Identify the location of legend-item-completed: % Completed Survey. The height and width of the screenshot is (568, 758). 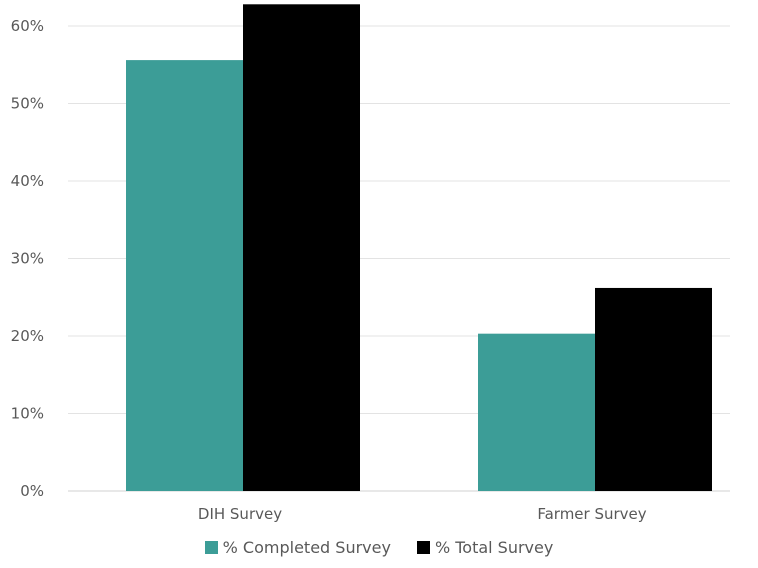
(297, 547).